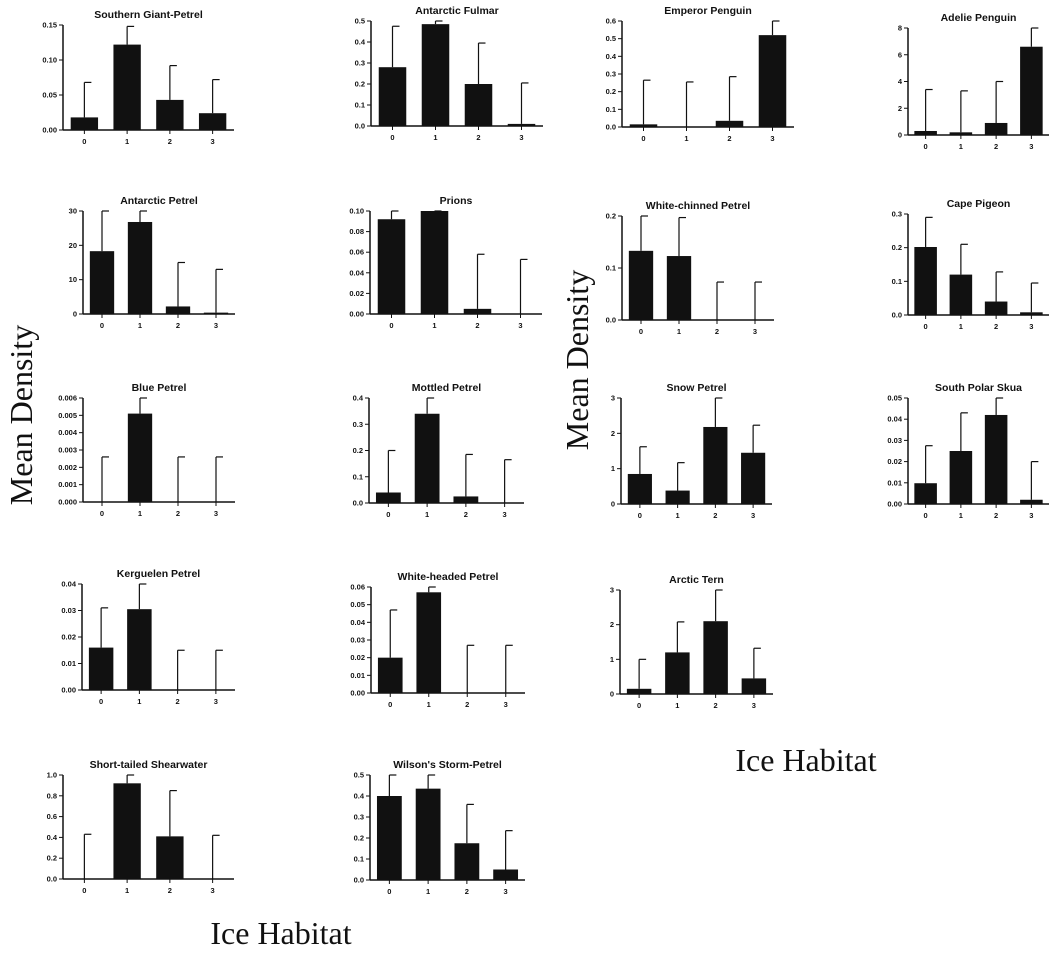  Describe the element at coordinates (900, 28) in the screenshot. I see `y-tick-label: 8` at that location.